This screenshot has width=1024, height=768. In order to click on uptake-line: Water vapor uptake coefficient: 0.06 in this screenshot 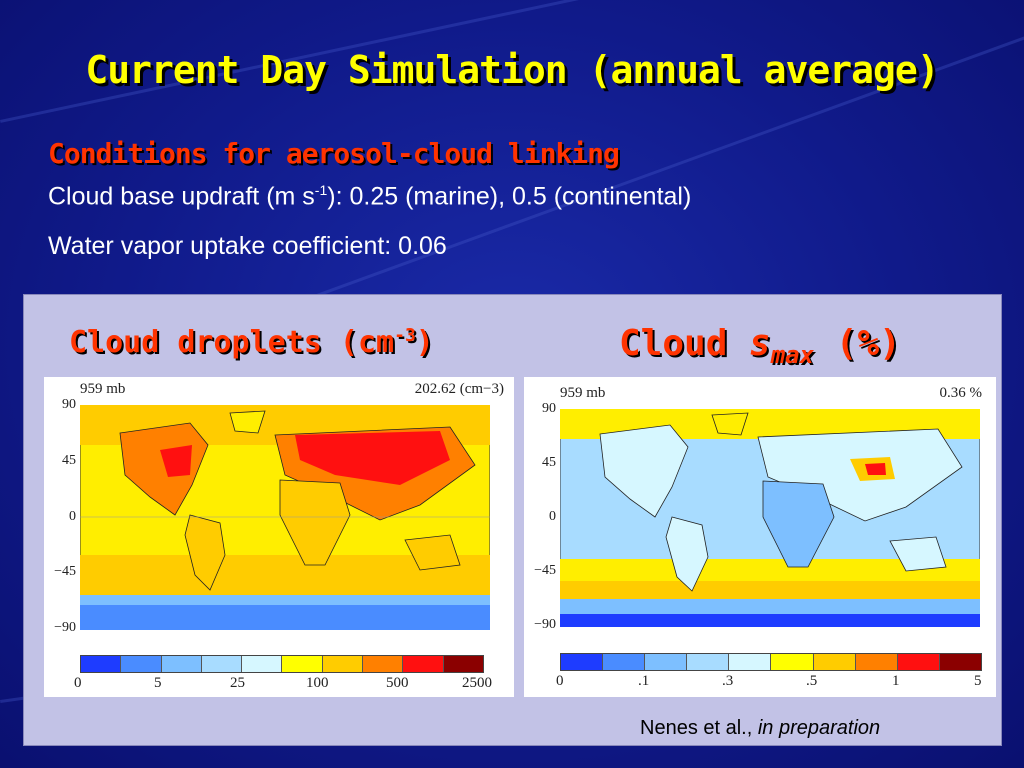, I will do `click(247, 246)`.